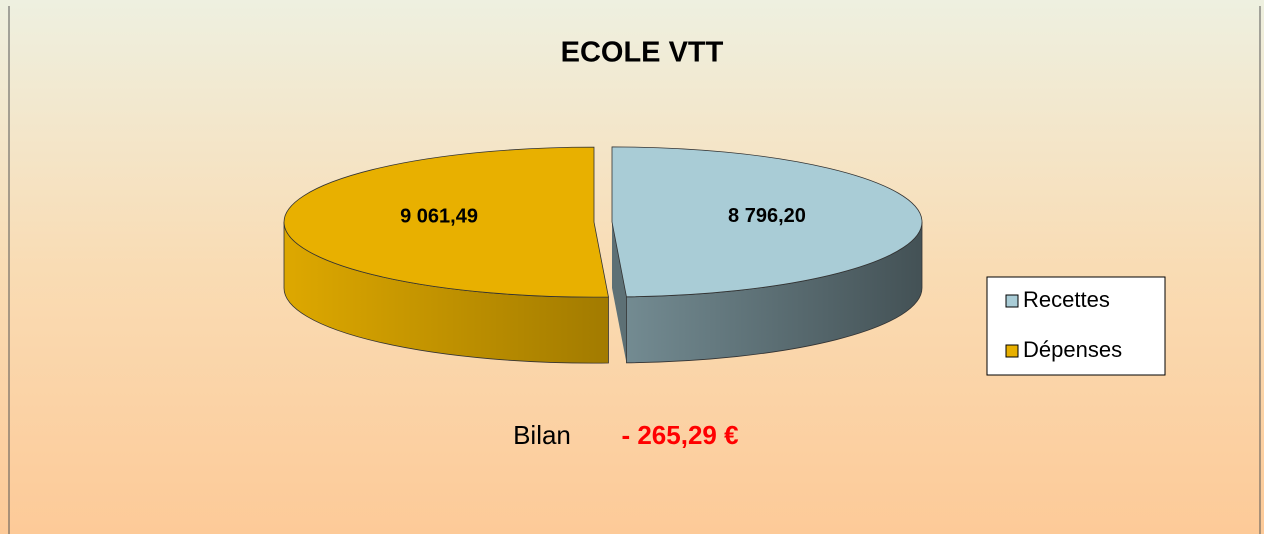 Image resolution: width=1264 pixels, height=534 pixels. I want to click on legend, so click(1076, 326).